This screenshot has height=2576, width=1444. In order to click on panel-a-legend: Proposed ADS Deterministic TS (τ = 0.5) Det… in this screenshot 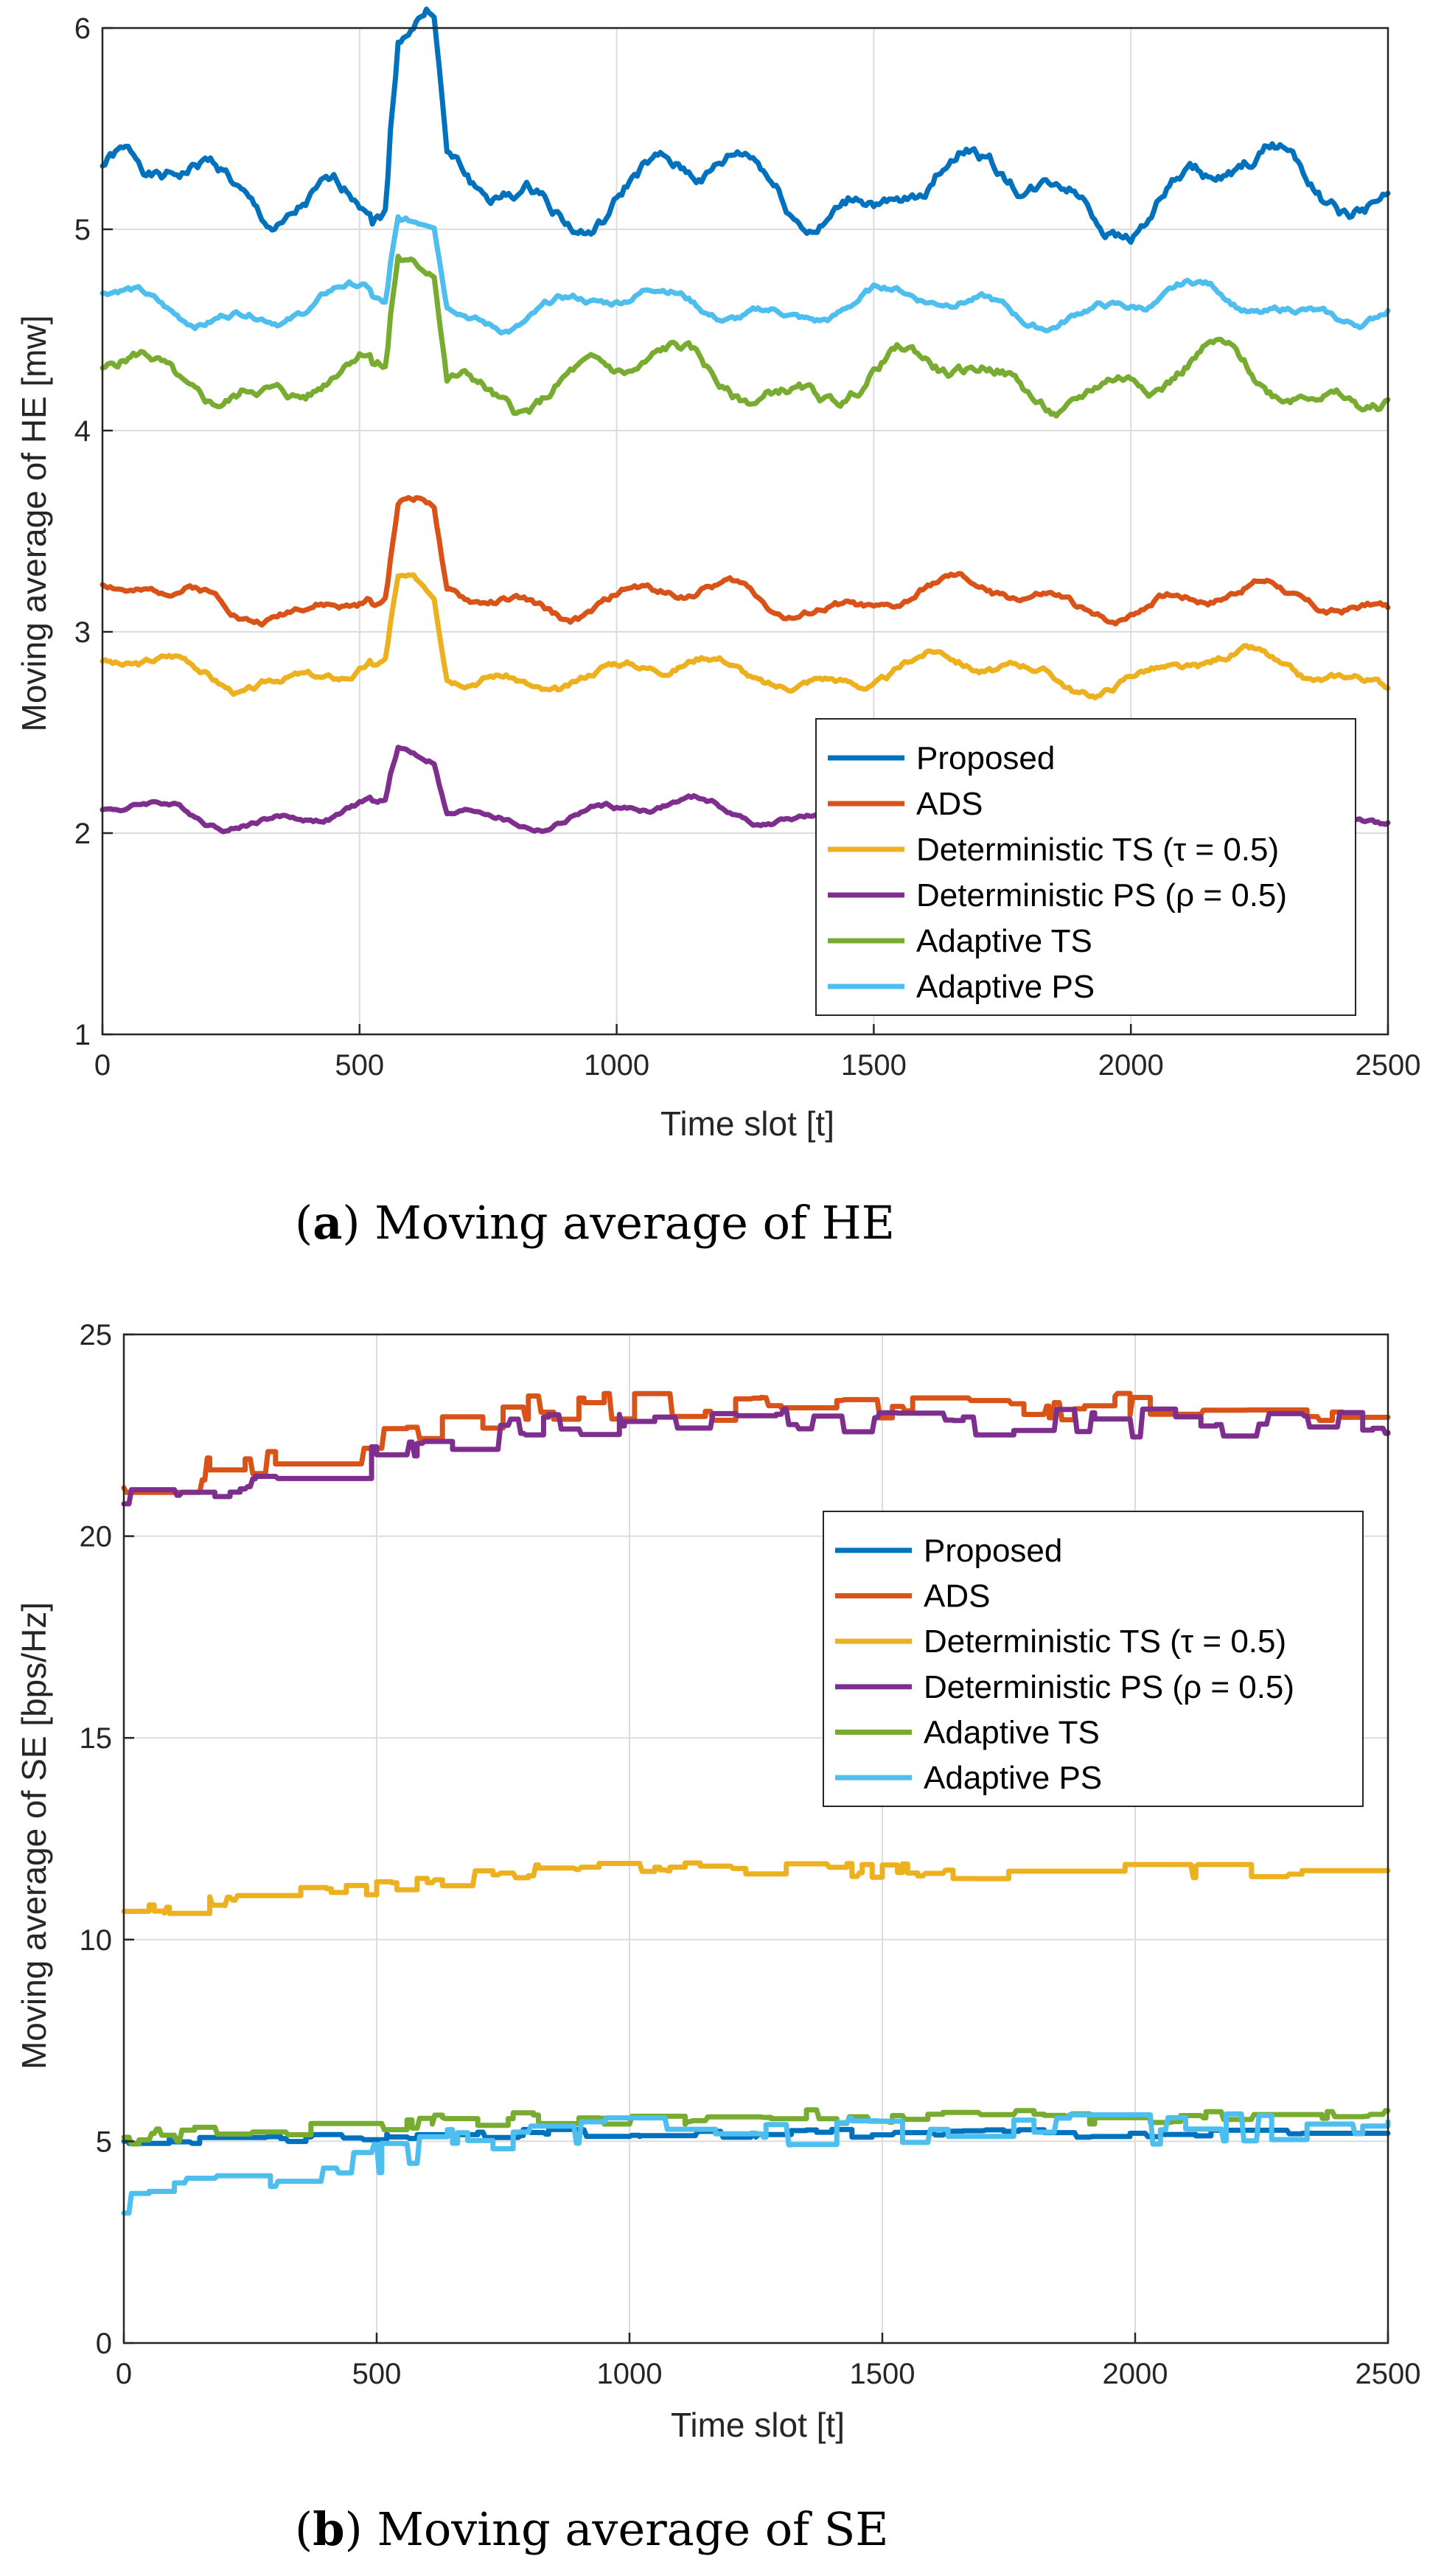, I will do `click(1085, 867)`.